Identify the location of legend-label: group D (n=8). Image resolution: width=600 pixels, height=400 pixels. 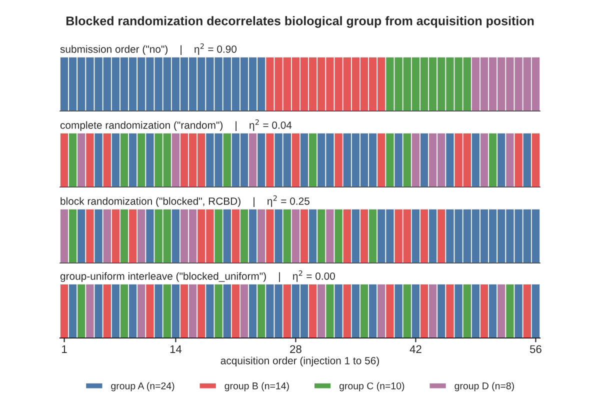
(484, 387).